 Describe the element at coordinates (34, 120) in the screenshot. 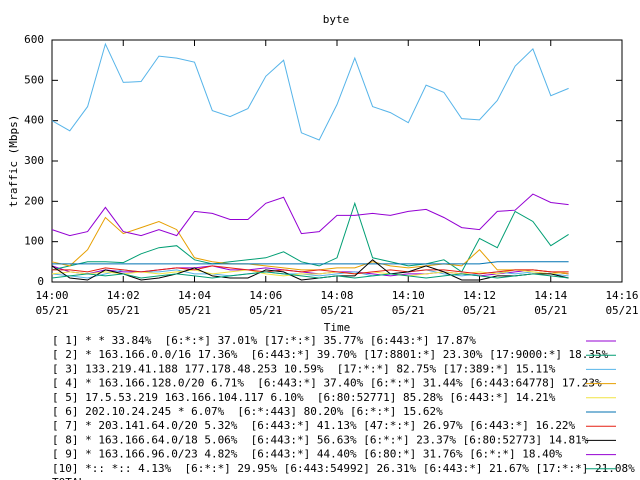

I see `y-tick-label: 400` at that location.